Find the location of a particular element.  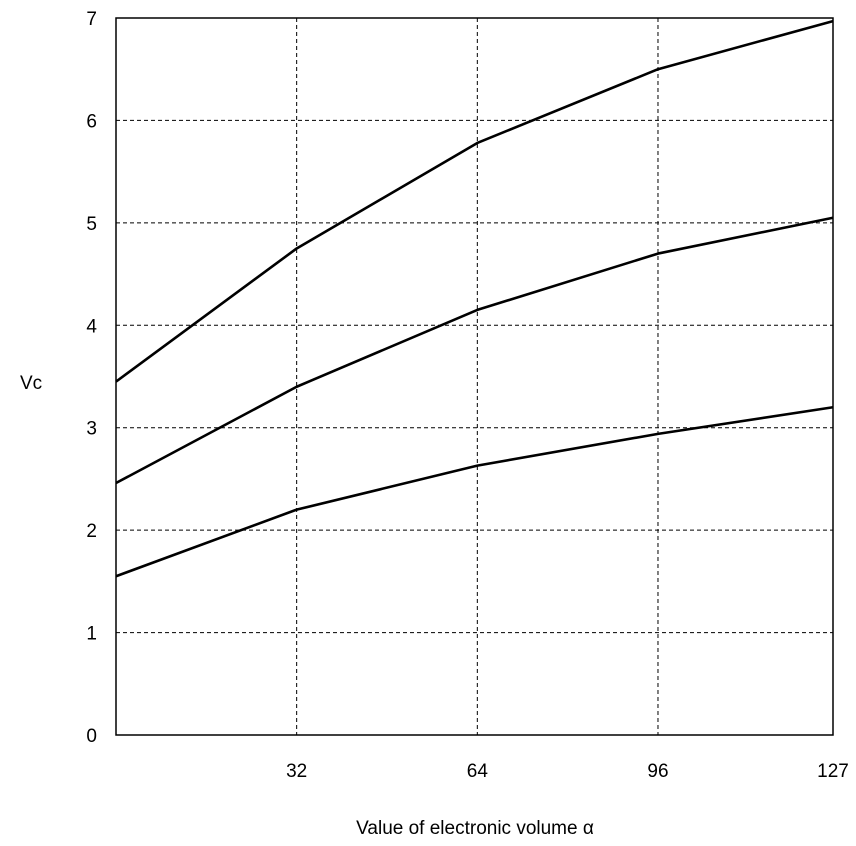

y-tick-label: 7 is located at coordinates (91, 19).